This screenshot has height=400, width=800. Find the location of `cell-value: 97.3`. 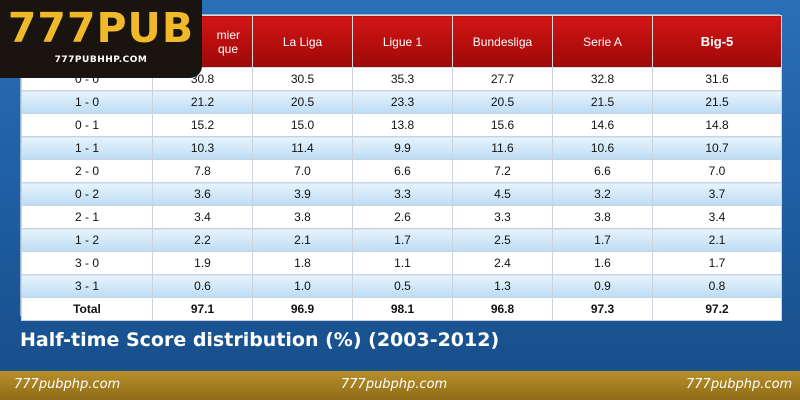

cell-value: 97.3 is located at coordinates (602, 309).